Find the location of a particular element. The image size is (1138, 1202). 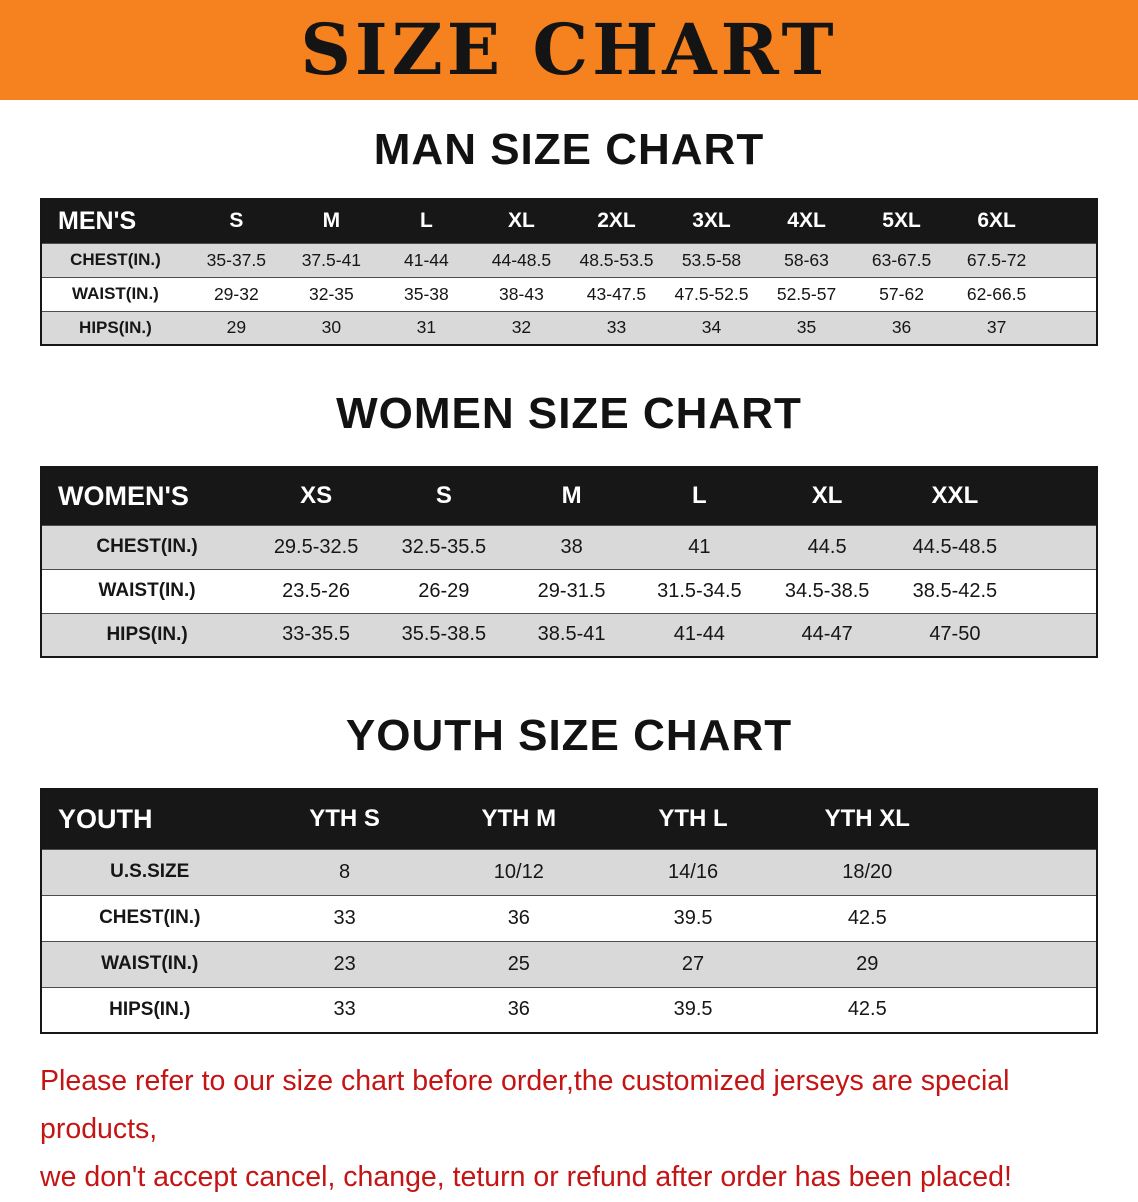

men-section-title: MAN SIZE CHART is located at coordinates (569, 149).